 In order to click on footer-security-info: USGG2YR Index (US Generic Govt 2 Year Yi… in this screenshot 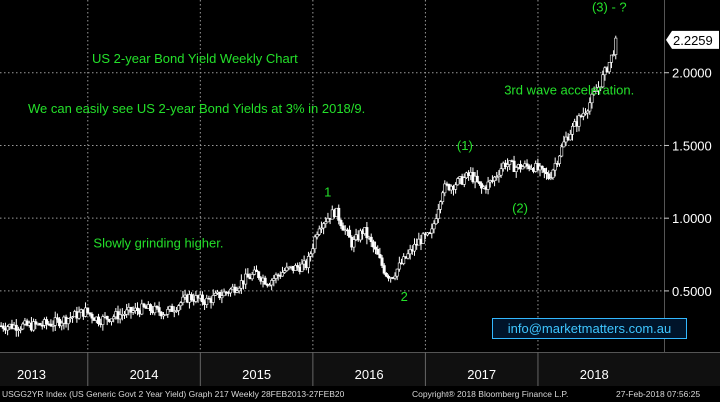, I will do `click(173, 394)`.